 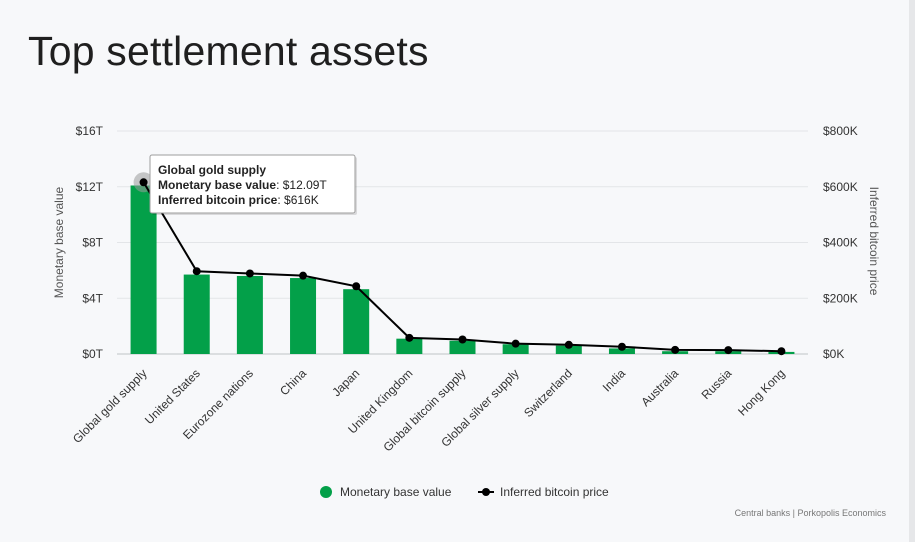 What do you see at coordinates (548, 393) in the screenshot?
I see `x-axis-category-label: Switzerland` at bounding box center [548, 393].